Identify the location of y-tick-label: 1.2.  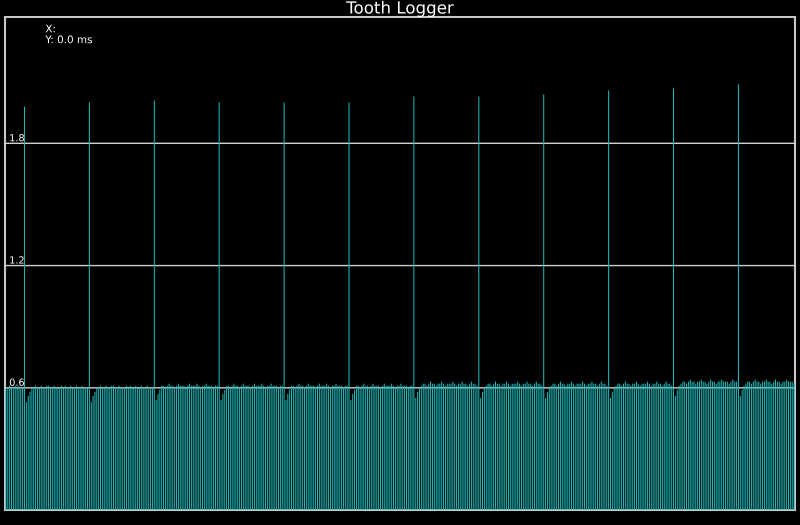
(17, 260).